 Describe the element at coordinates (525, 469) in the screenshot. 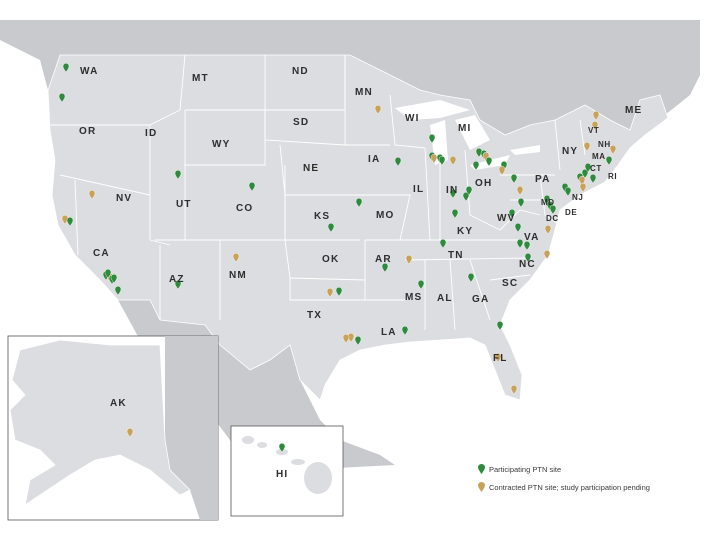

I see `legend-participating-label: Participating PTN site` at that location.